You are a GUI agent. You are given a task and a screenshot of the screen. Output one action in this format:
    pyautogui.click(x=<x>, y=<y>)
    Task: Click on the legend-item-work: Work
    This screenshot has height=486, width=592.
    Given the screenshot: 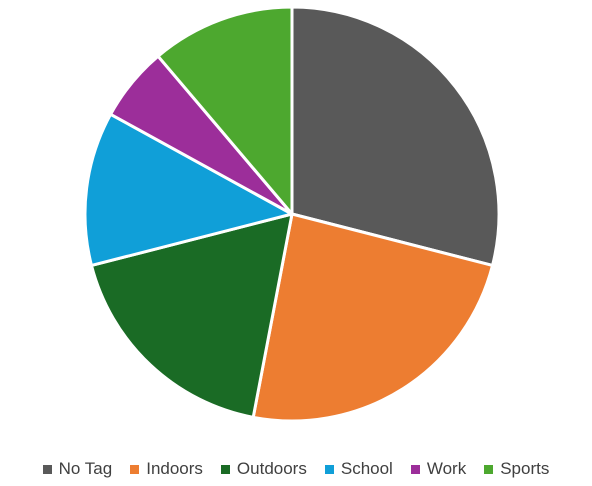 What is the action you would take?
    pyautogui.click(x=438, y=469)
    